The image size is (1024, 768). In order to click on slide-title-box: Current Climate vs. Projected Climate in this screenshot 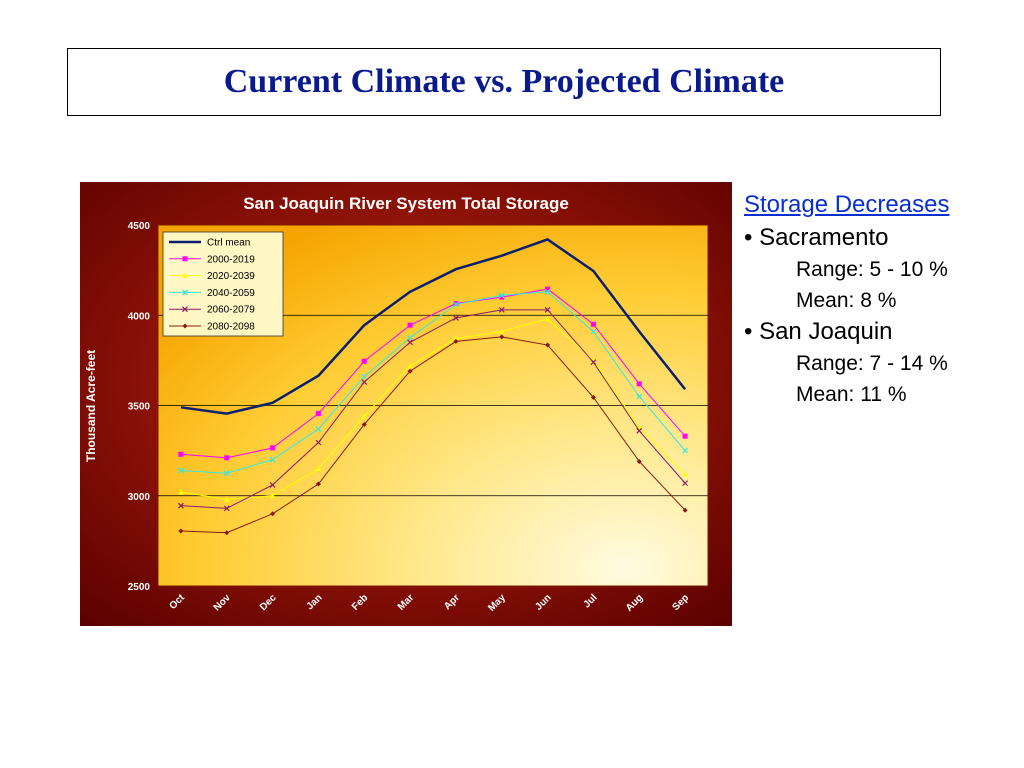, I will do `click(504, 82)`.